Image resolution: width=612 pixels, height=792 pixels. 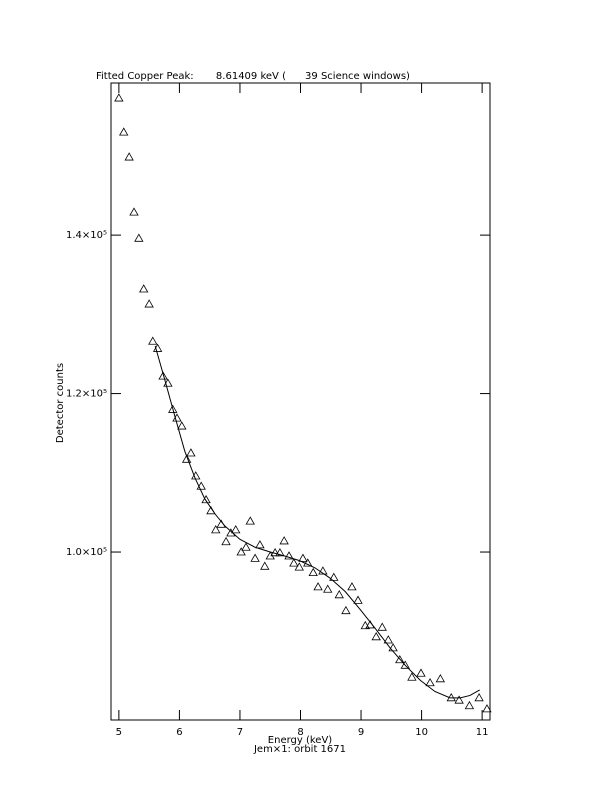 What do you see at coordinates (179, 732) in the screenshot?
I see `x-tick-label: 6` at bounding box center [179, 732].